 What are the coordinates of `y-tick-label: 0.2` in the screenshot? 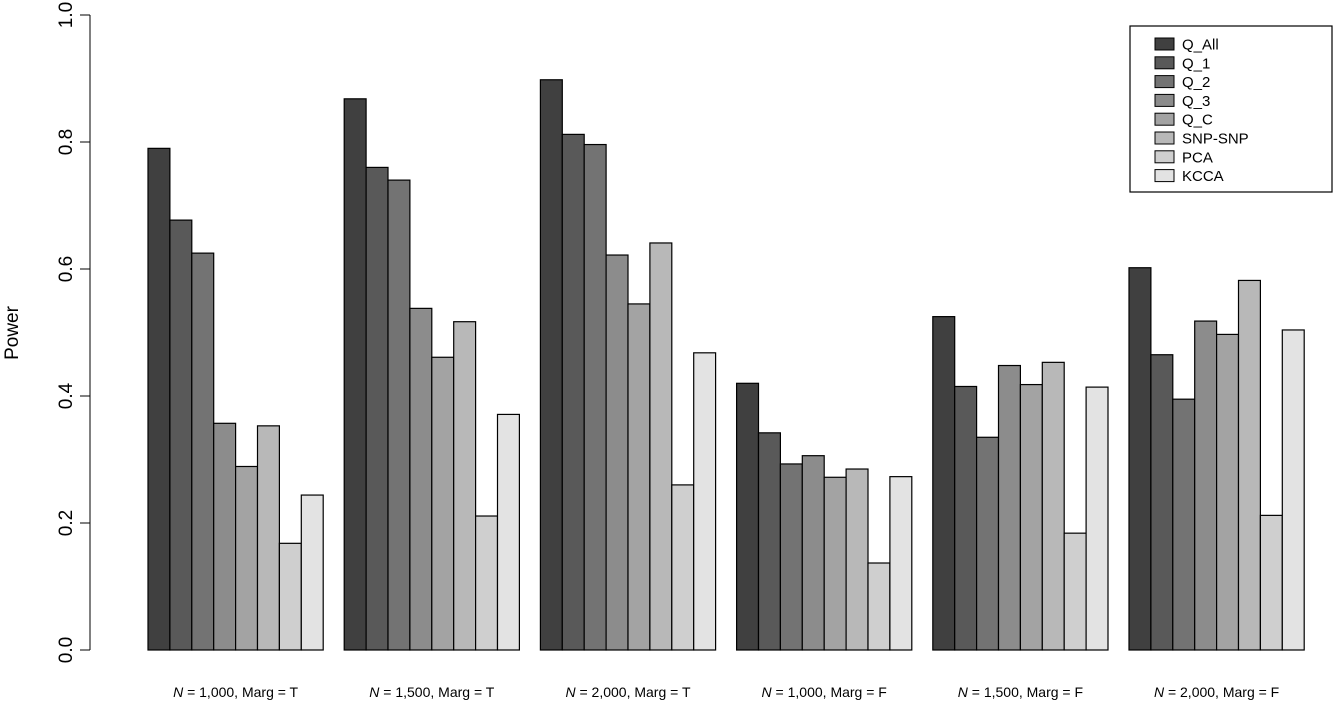 It's located at (66, 523).